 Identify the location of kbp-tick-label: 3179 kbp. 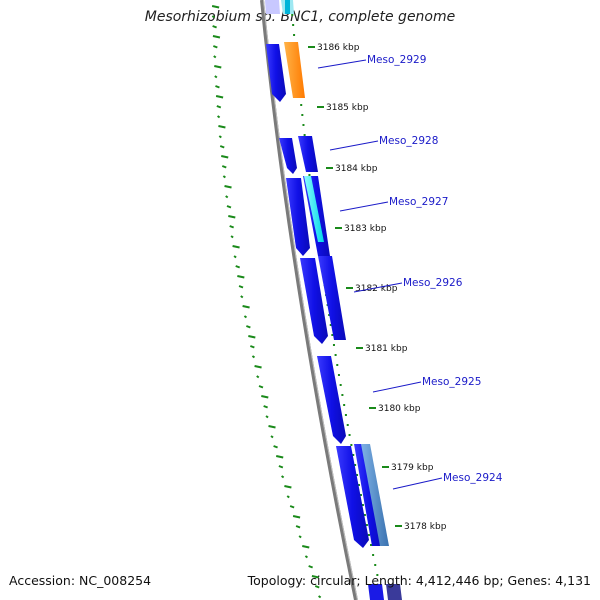
(412, 468).